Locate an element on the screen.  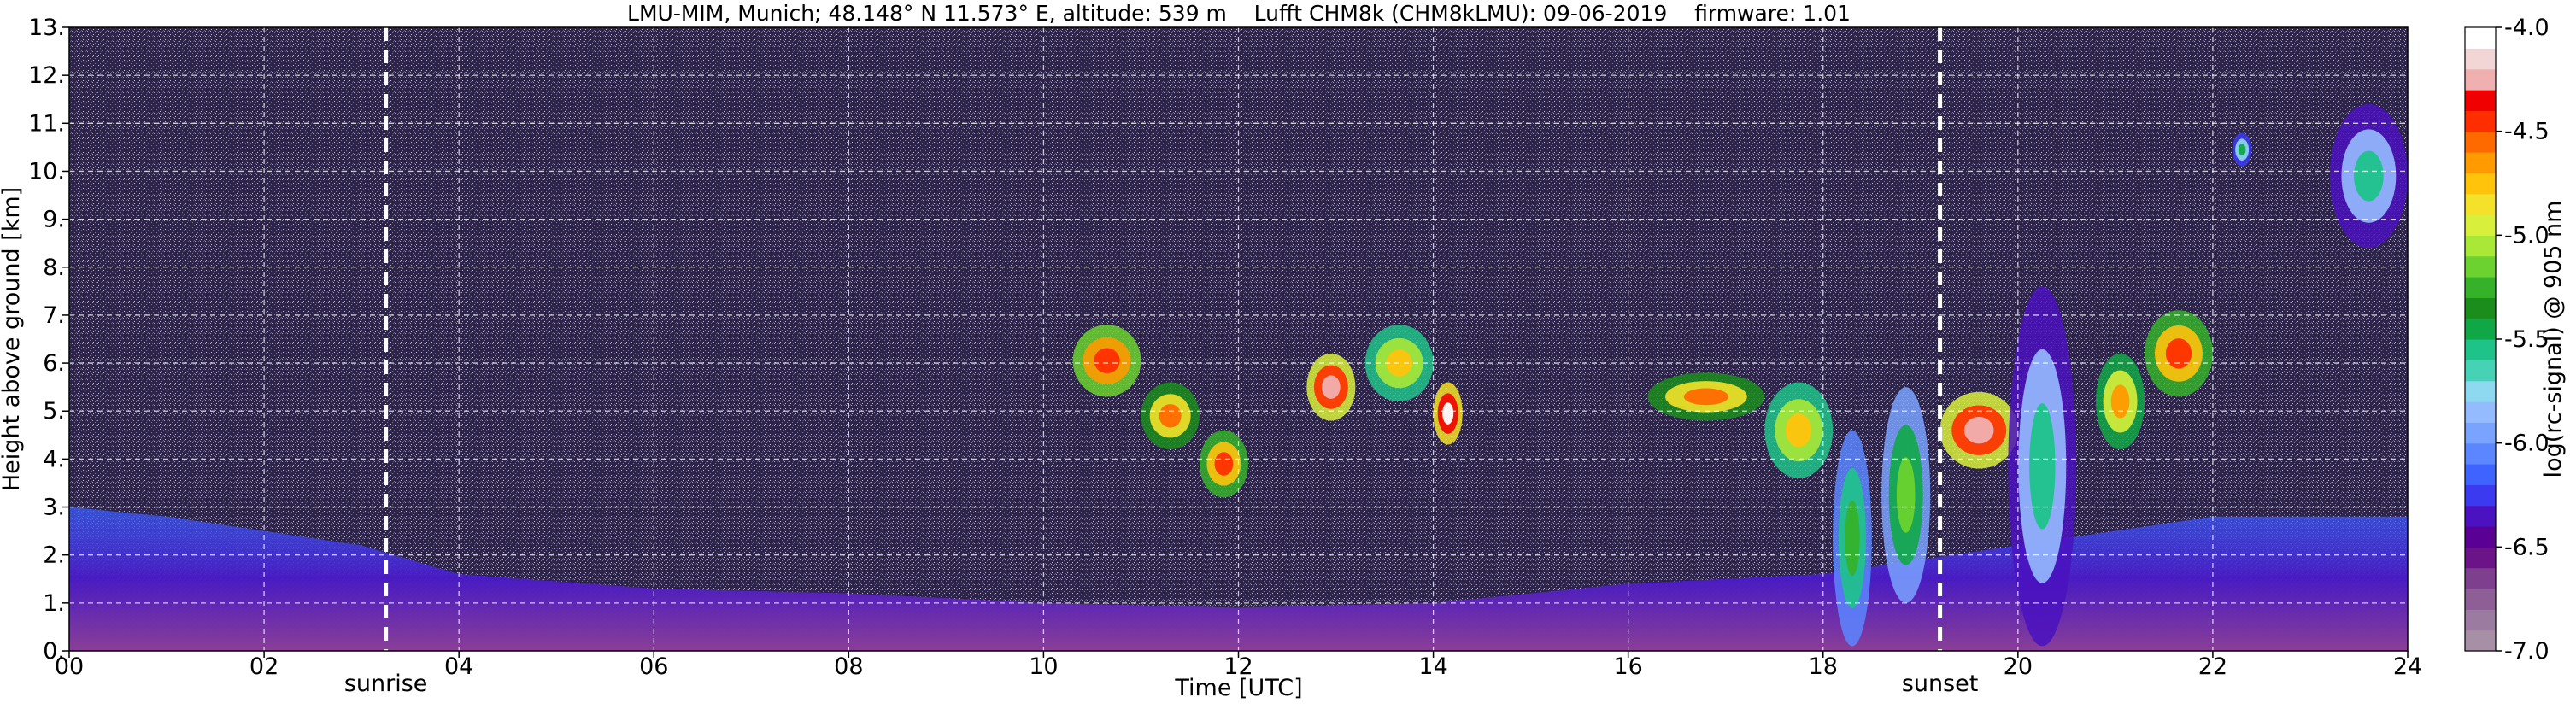
cloud-layer-10-core is located at coordinates (1978, 430).